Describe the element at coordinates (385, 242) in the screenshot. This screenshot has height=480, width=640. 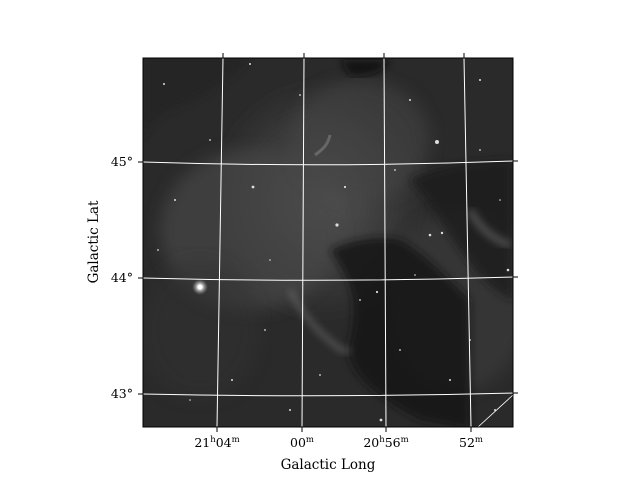
I see `grid-line-long-20h56m` at that location.